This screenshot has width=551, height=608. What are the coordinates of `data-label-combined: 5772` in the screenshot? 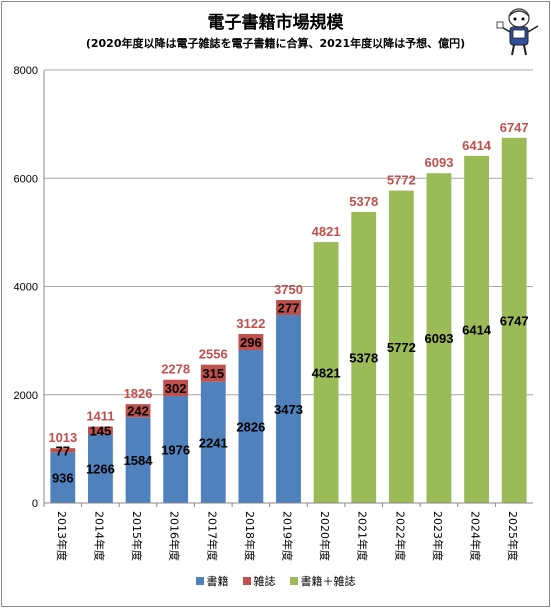 It's located at (401, 347).